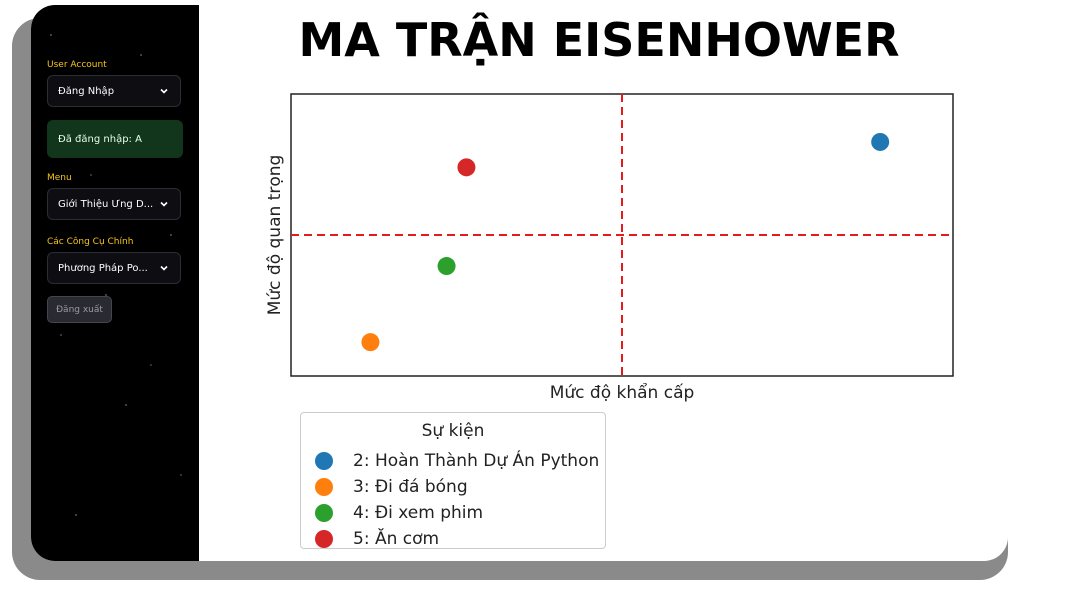 The width and height of the screenshot is (1067, 600). I want to click on legend-item: 4: Đi xem phim, so click(399, 513).